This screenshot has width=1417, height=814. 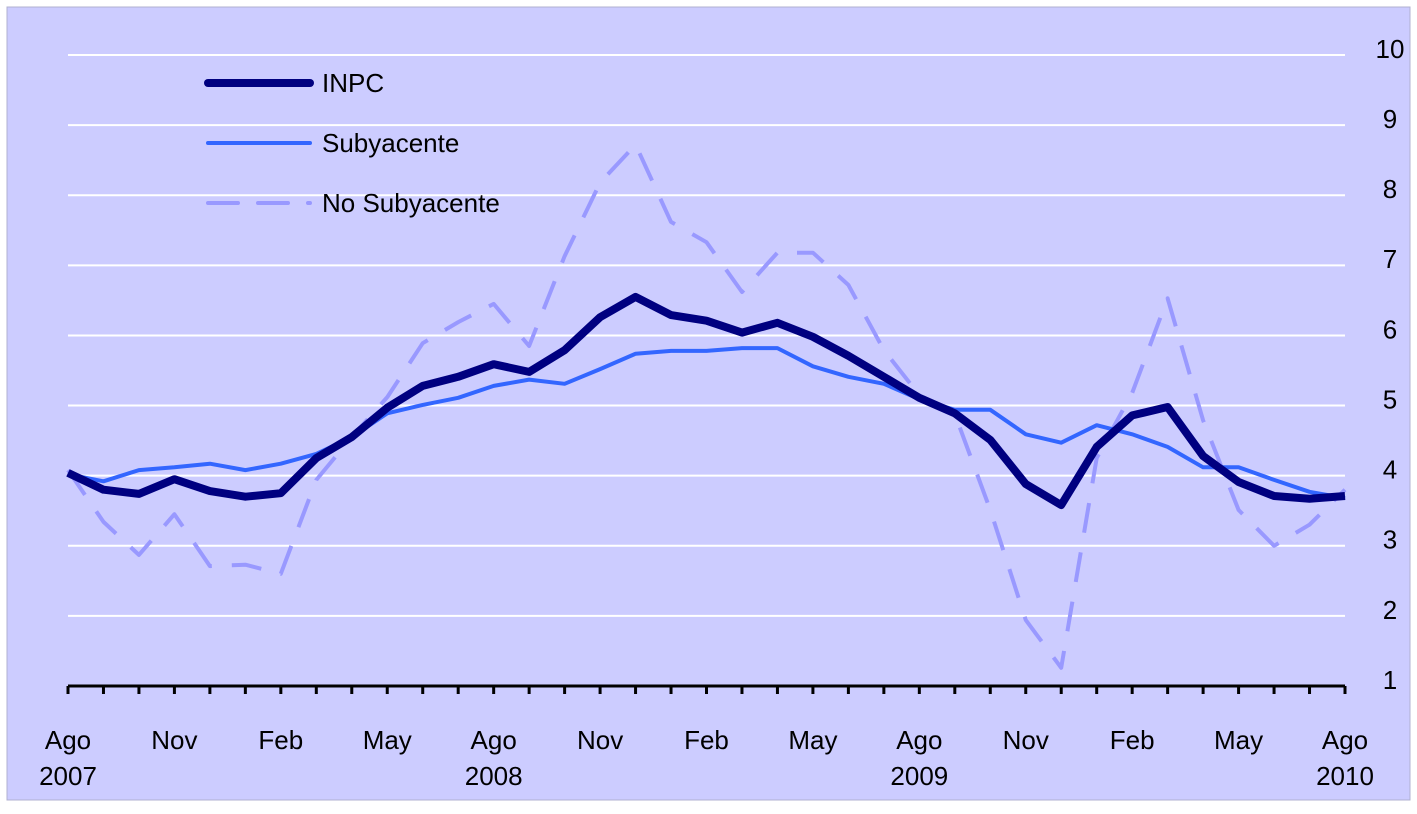 What do you see at coordinates (390, 143) in the screenshot?
I see `legend-label: Subyacente` at bounding box center [390, 143].